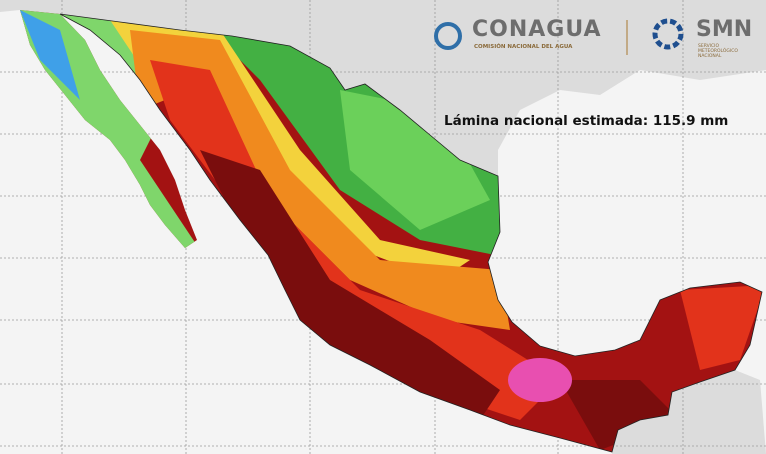 The height and width of the screenshot is (454, 766). What do you see at coordinates (668, 34) in the screenshot?
I see `smn-icon` at bounding box center [668, 34].